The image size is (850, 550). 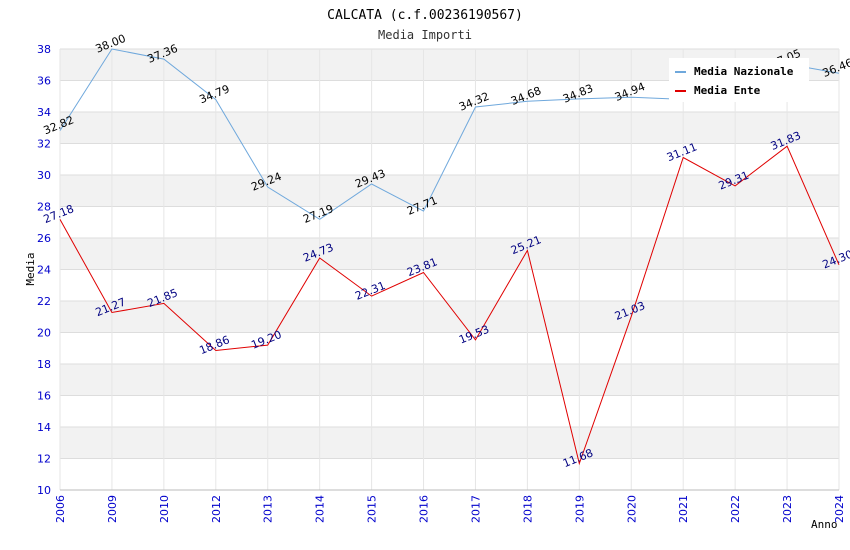 What do you see at coordinates (527, 509) in the screenshot?
I see `x-tick-label: 2018` at bounding box center [527, 509].